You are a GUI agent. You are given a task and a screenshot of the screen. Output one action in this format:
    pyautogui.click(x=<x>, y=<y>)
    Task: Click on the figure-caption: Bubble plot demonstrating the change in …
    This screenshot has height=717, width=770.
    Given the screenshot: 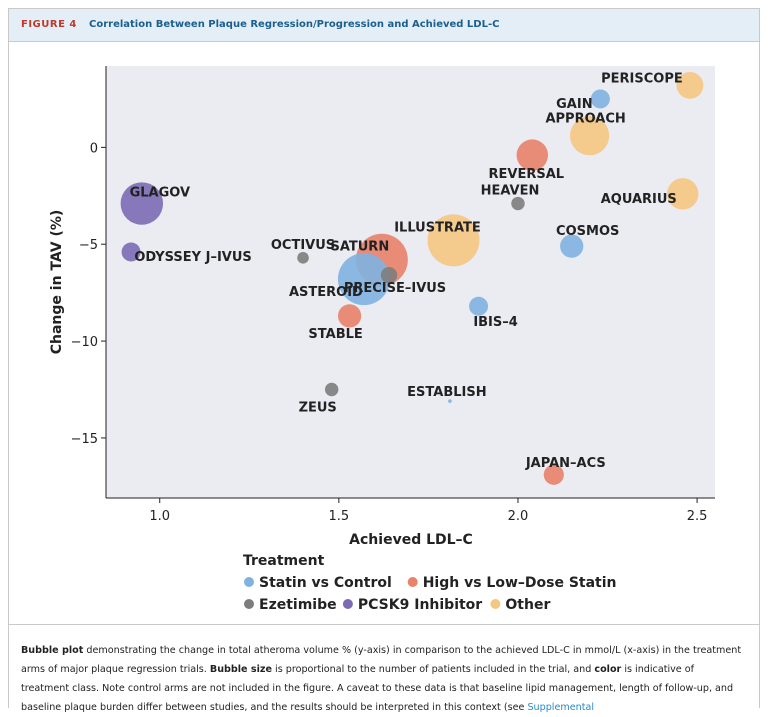 What is the action you would take?
    pyautogui.click(x=382, y=679)
    